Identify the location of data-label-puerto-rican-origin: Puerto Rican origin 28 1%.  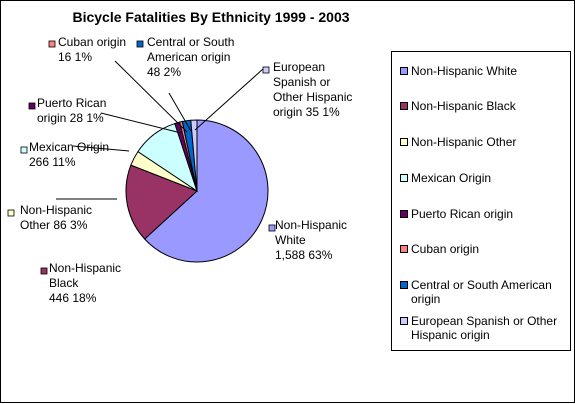
(71, 110).